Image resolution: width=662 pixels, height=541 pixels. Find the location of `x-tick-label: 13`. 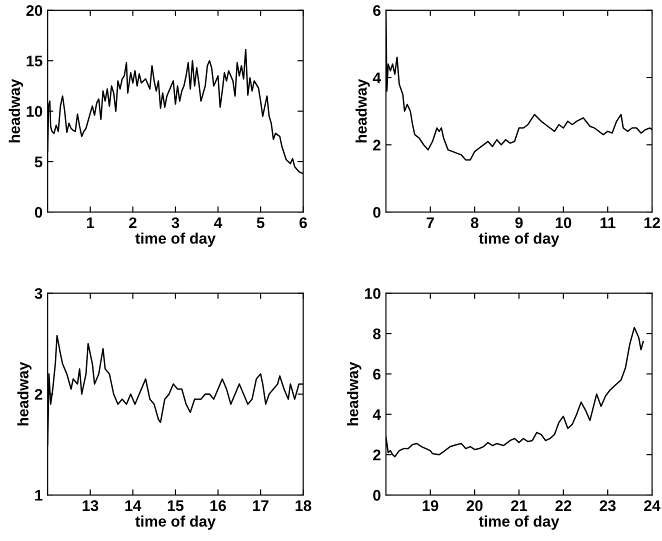

x-tick-label: 13 is located at coordinates (90, 506).